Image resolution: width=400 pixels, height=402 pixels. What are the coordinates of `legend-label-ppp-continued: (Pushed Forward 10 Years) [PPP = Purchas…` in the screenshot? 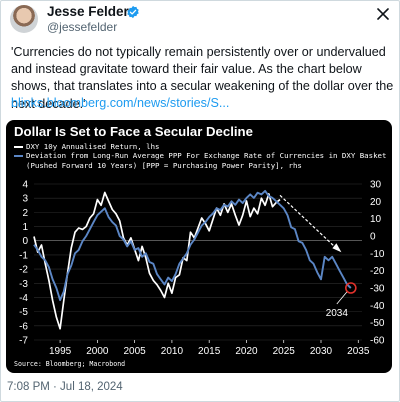 It's located at (164, 165).